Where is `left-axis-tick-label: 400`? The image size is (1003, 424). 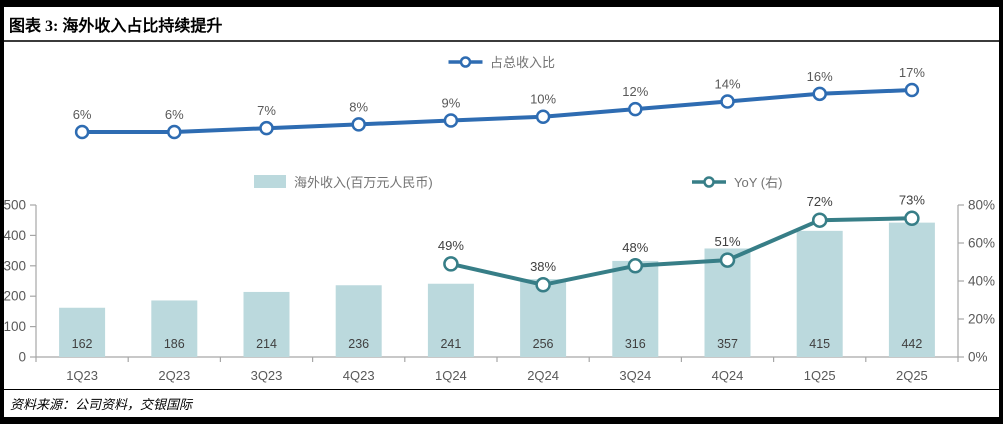
left-axis-tick-label: 400 is located at coordinates (15, 235).